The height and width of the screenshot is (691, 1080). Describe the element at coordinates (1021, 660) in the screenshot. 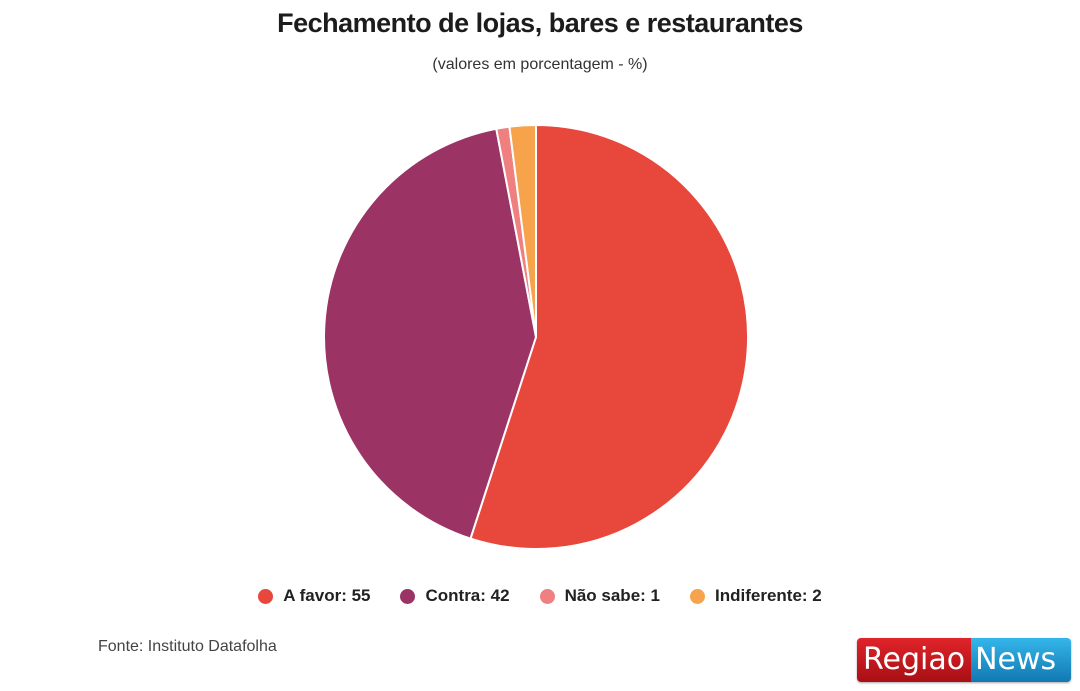

I see `logo-text-news: News` at that location.